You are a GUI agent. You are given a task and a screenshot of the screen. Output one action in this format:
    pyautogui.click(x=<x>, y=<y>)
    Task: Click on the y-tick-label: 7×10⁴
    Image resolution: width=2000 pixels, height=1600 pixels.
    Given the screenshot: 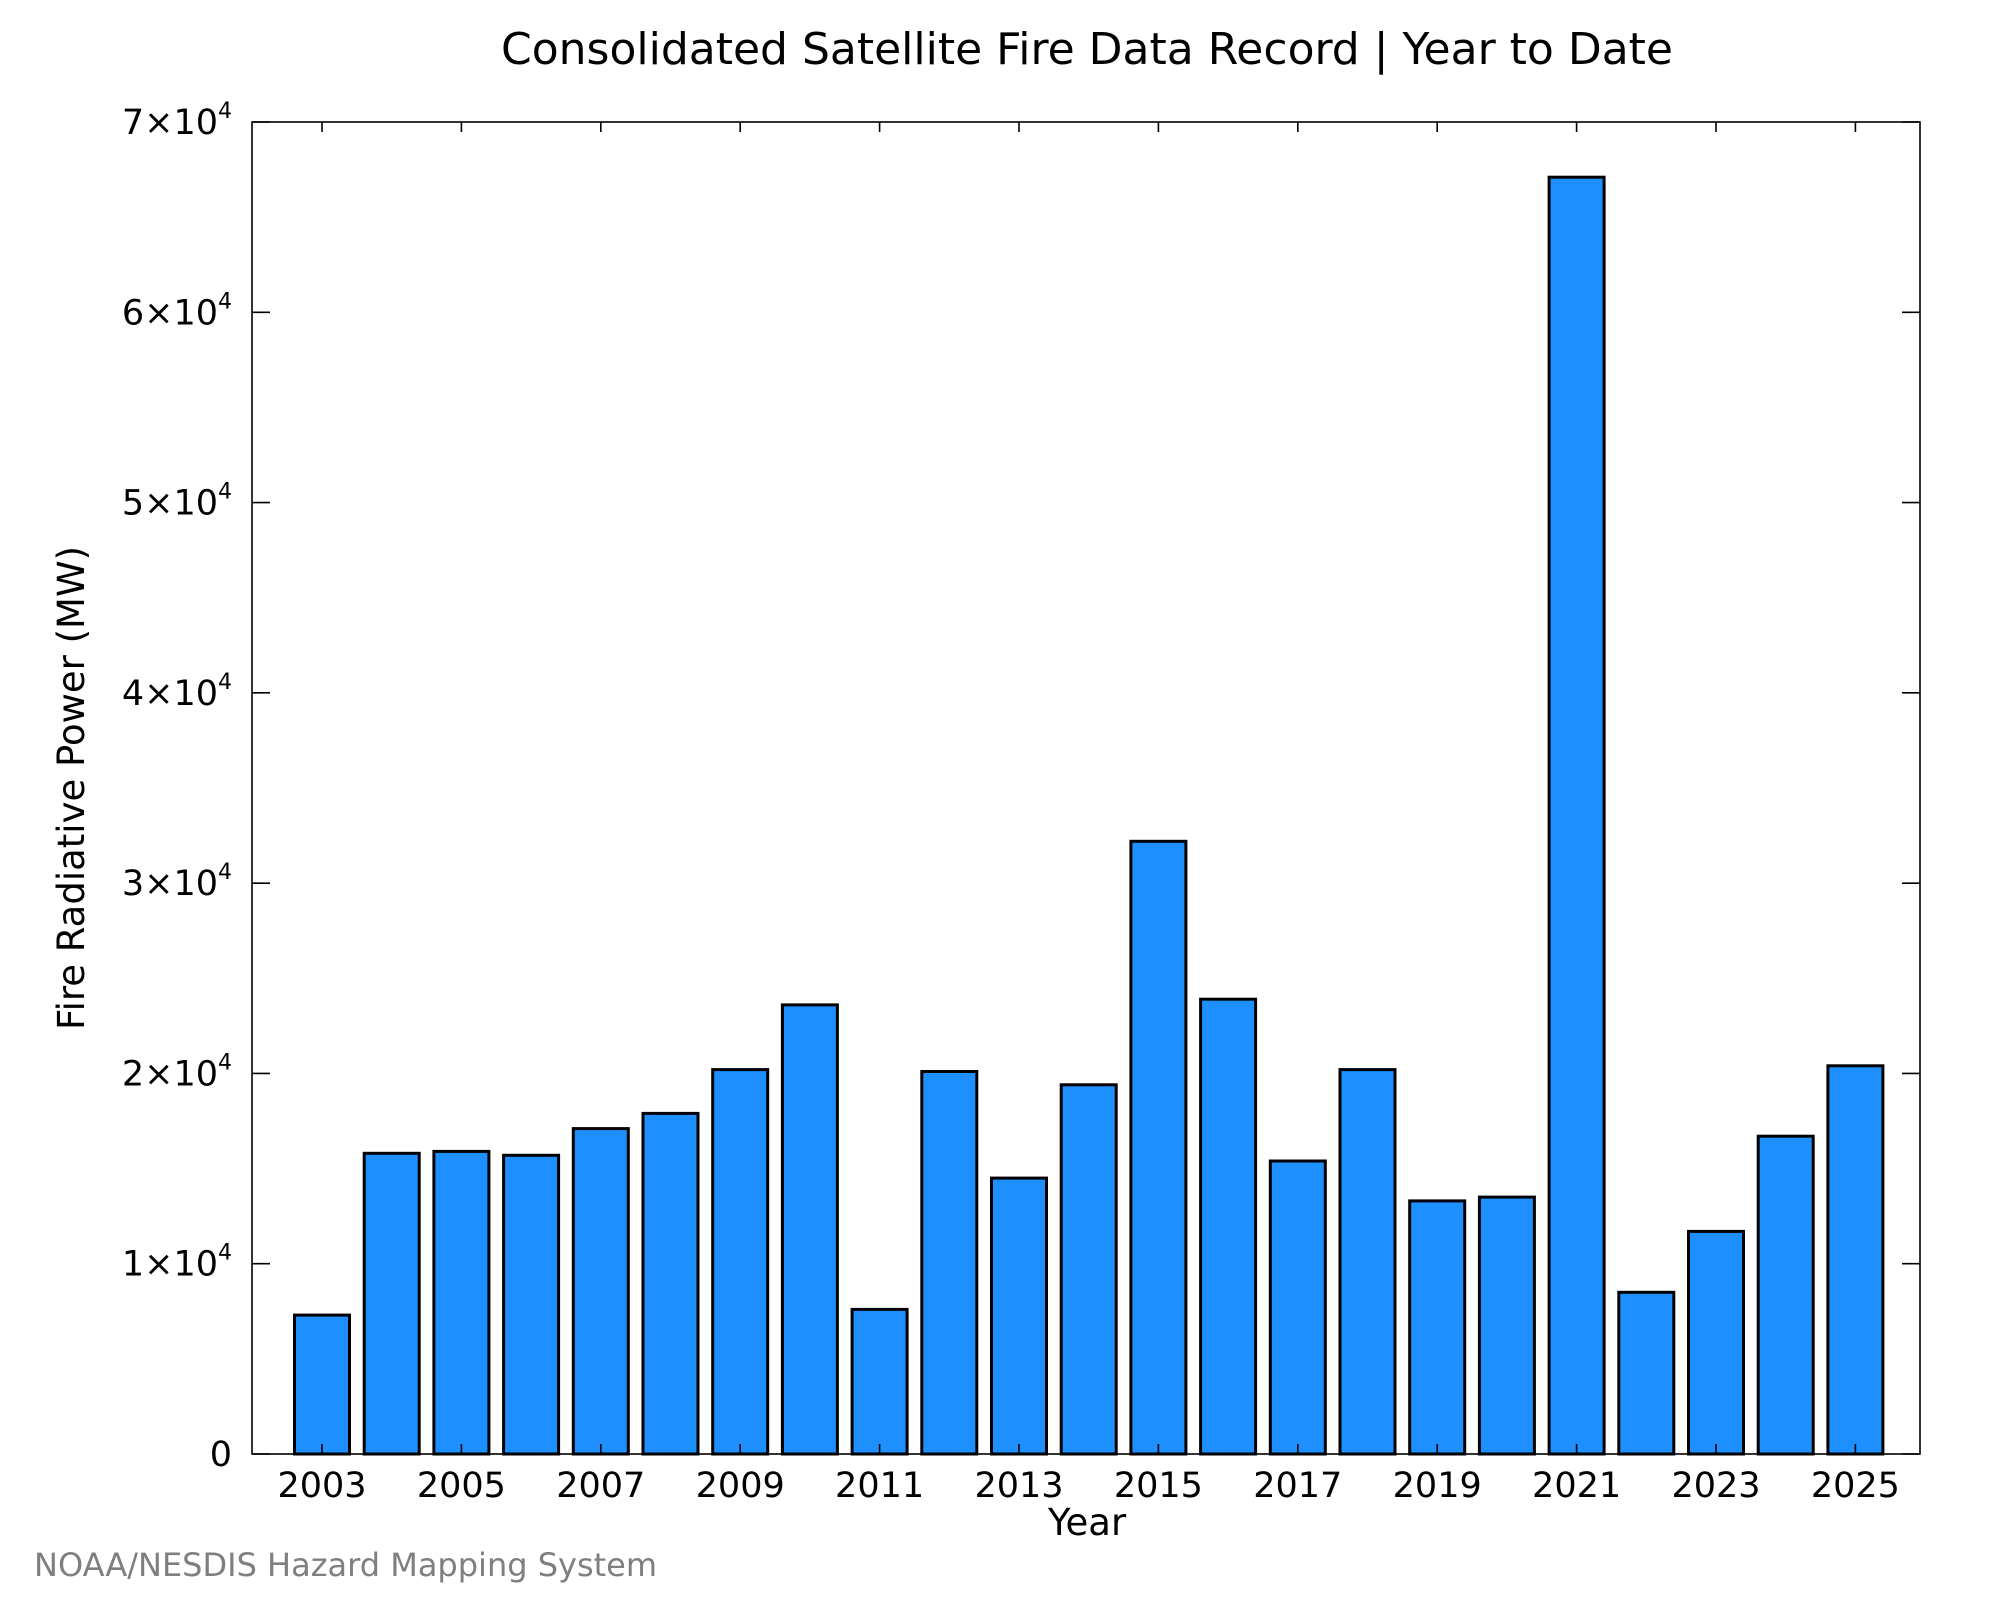 What is the action you would take?
    pyautogui.click(x=177, y=121)
    